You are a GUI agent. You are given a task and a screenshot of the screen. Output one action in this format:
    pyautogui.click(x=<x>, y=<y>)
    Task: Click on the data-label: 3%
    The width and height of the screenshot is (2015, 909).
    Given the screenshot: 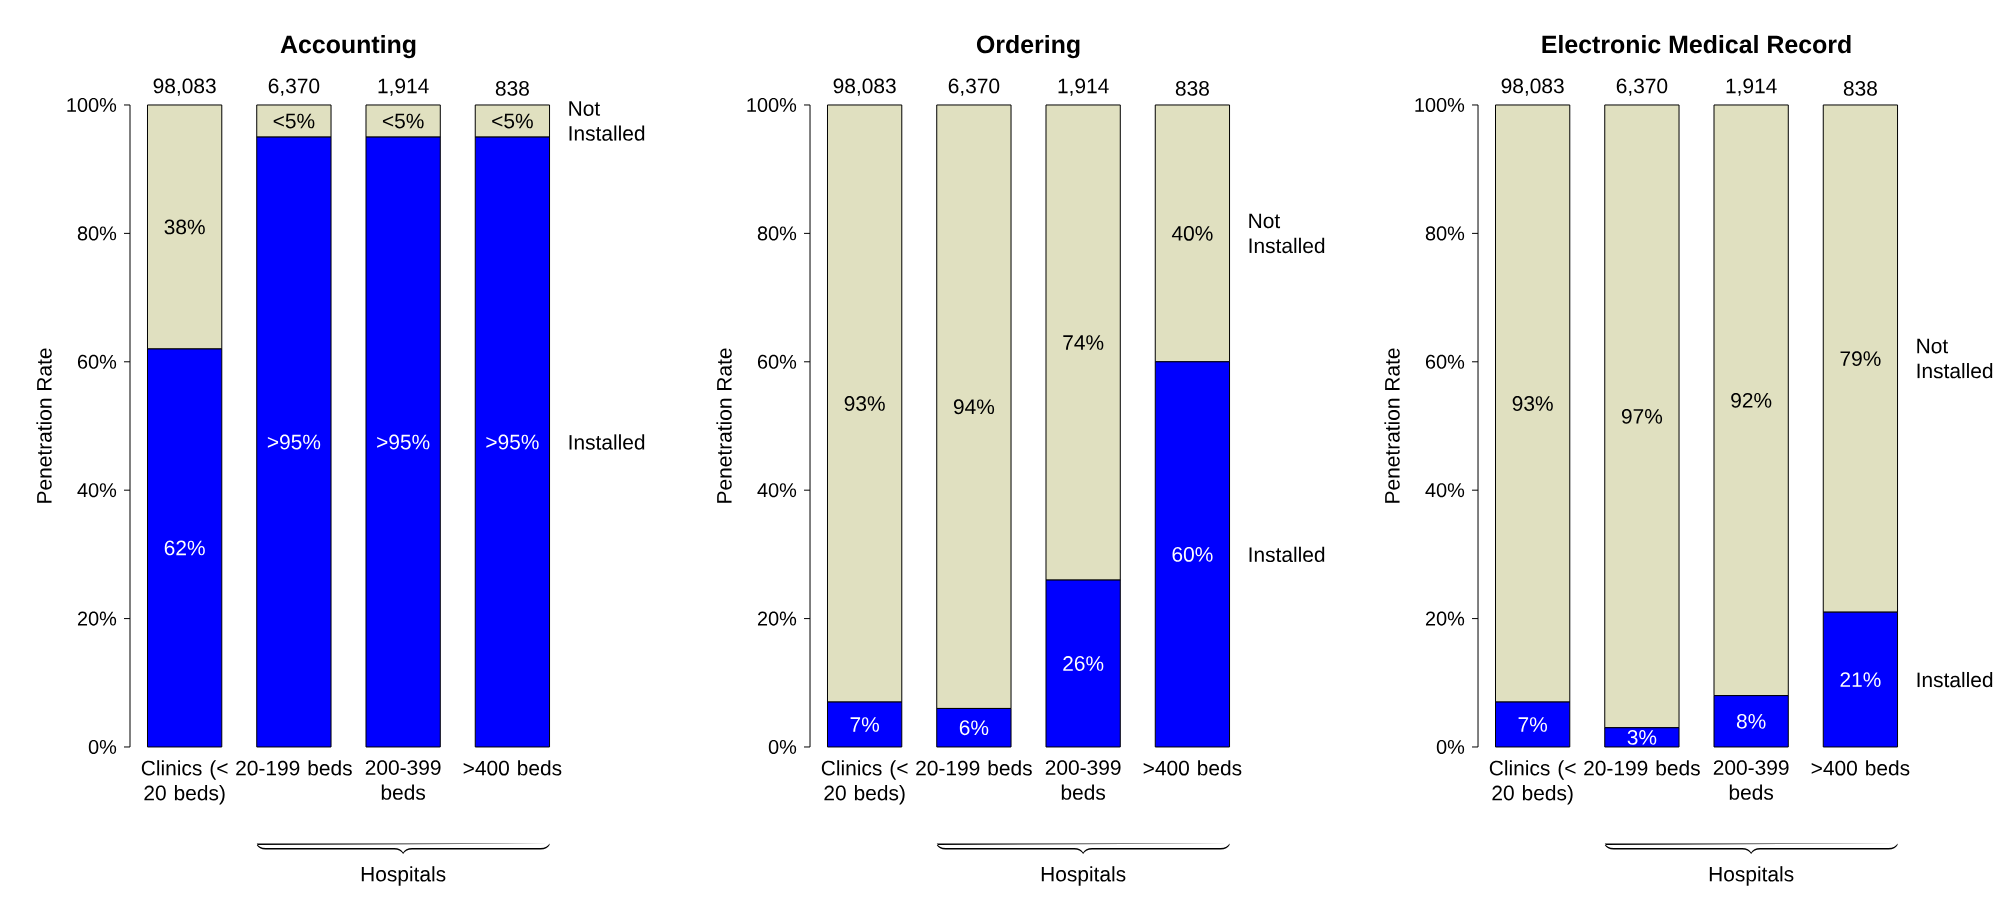 What is the action you would take?
    pyautogui.click(x=1642, y=737)
    